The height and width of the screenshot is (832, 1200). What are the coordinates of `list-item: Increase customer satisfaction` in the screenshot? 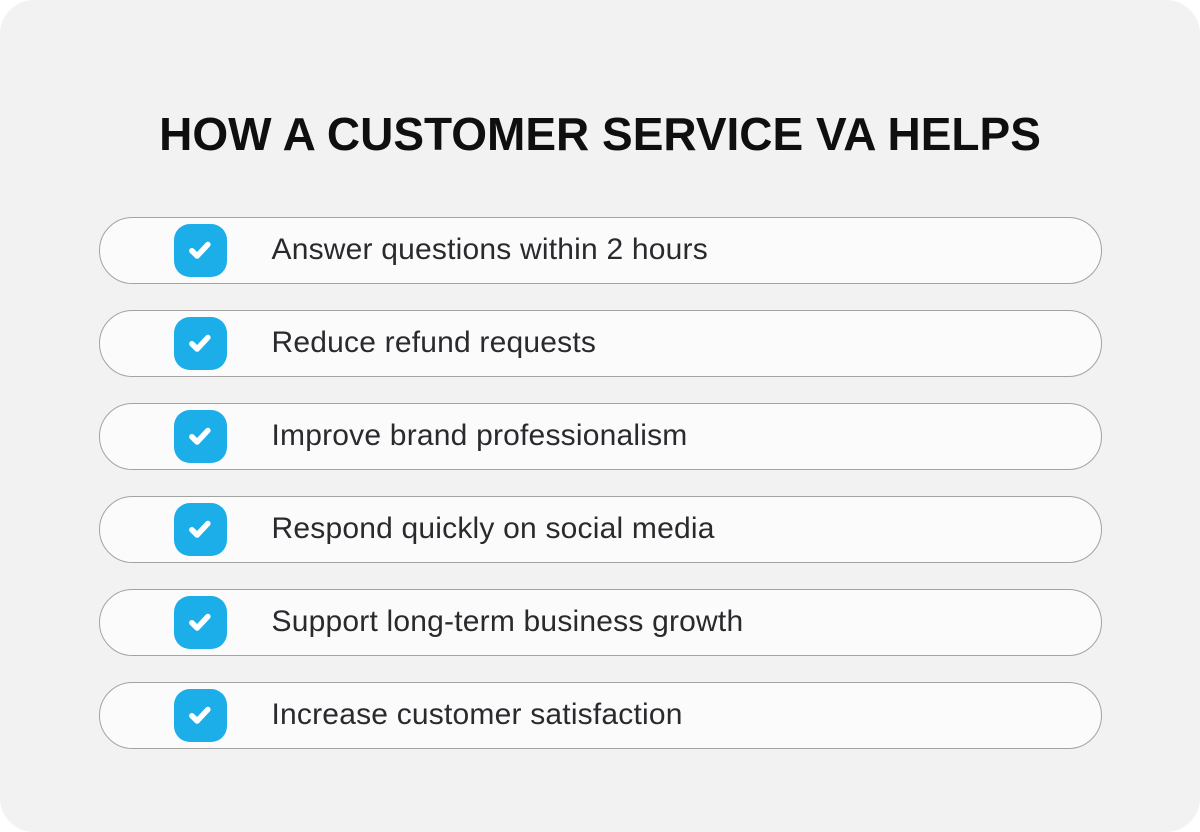 It's located at (600, 715).